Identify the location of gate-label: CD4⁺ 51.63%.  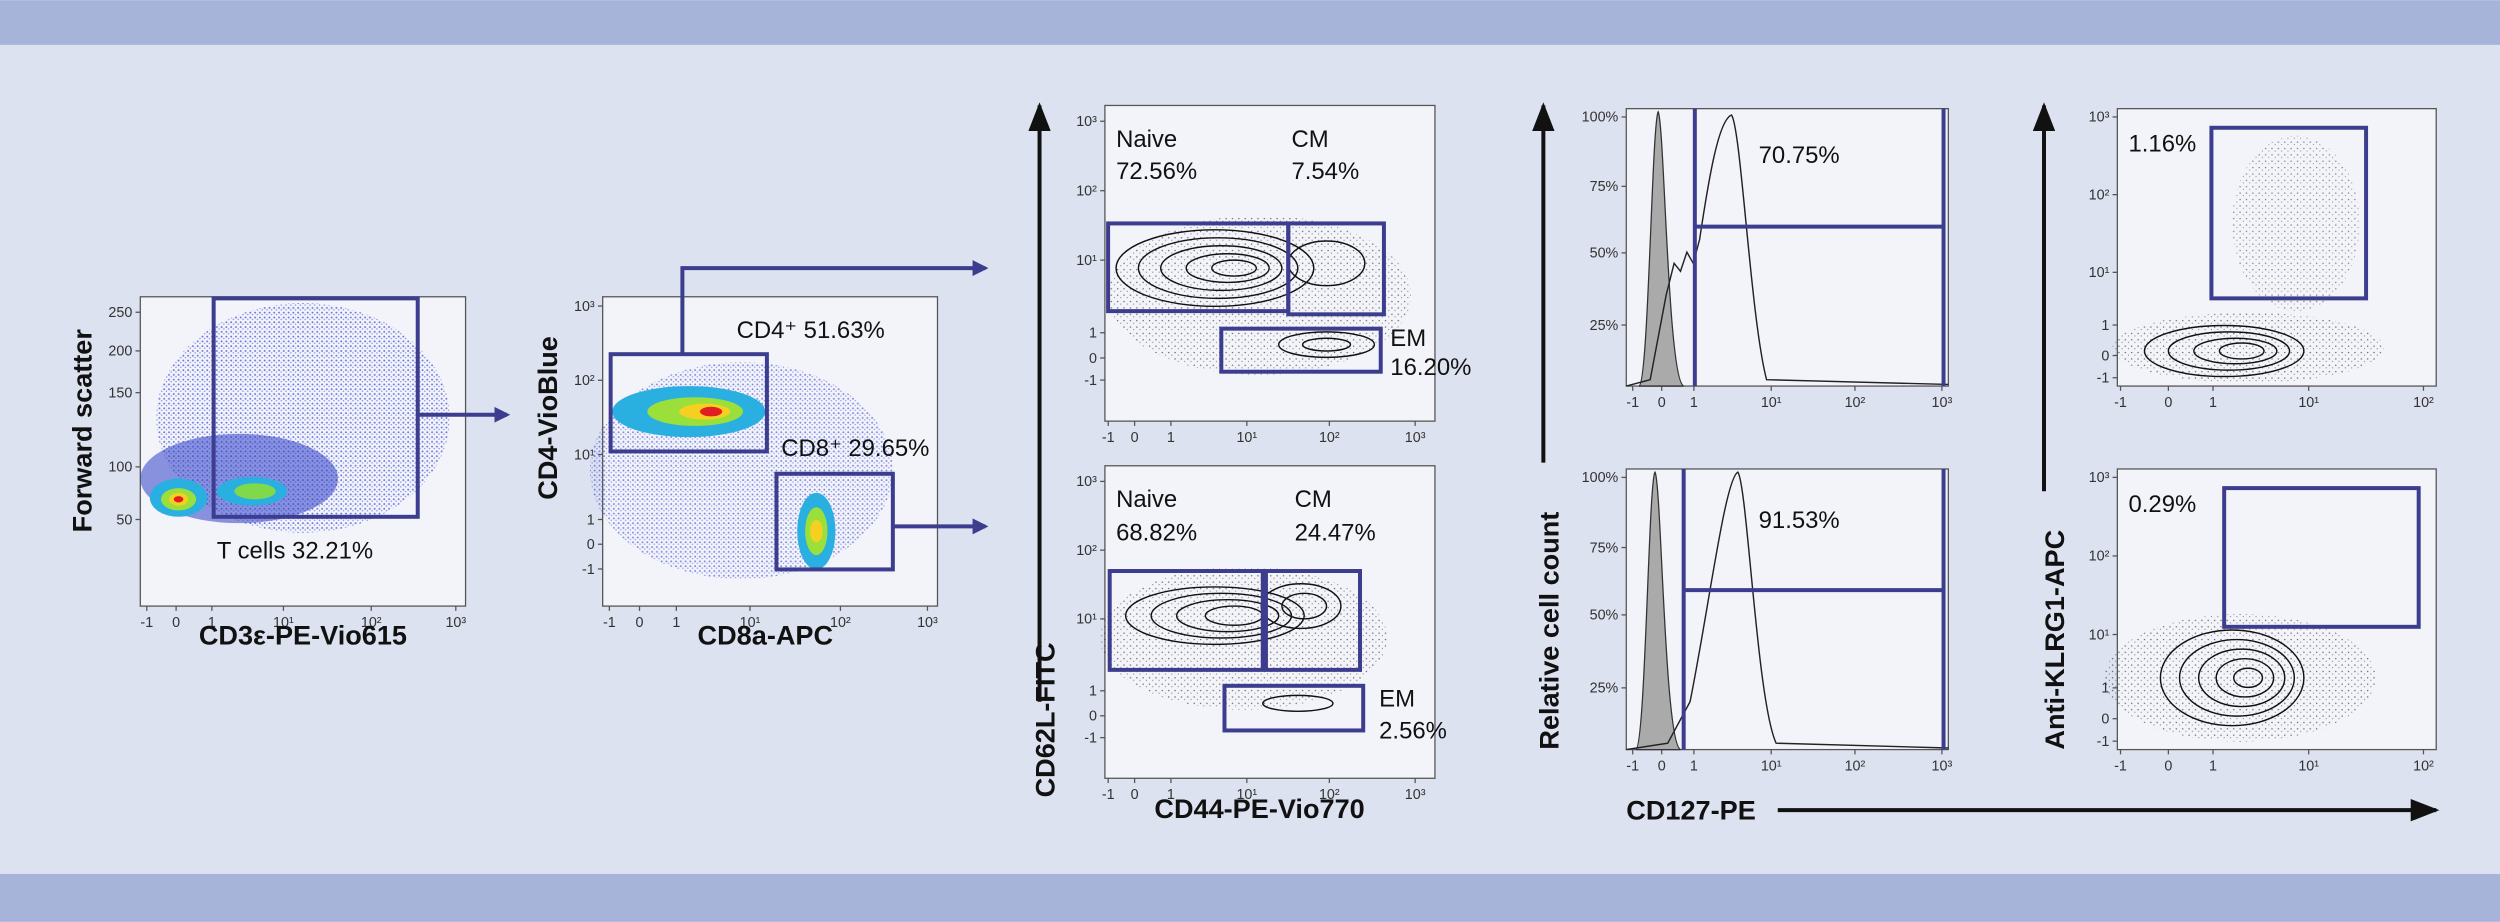
(811, 330).